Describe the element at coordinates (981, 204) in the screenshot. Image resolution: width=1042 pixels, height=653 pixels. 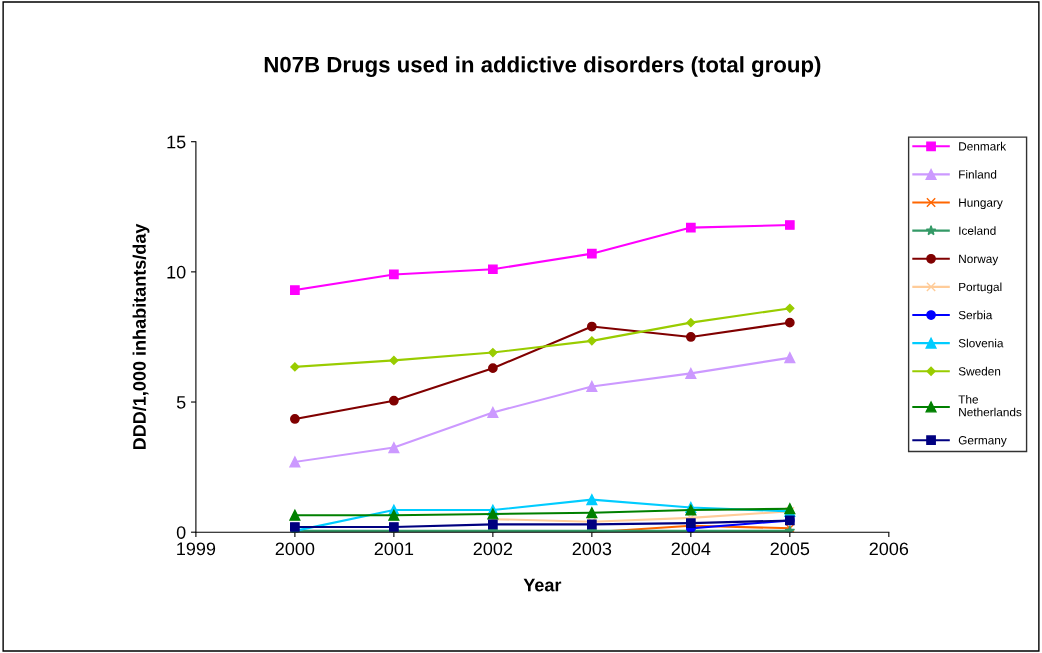
I see `legend-label: Hungary` at that location.